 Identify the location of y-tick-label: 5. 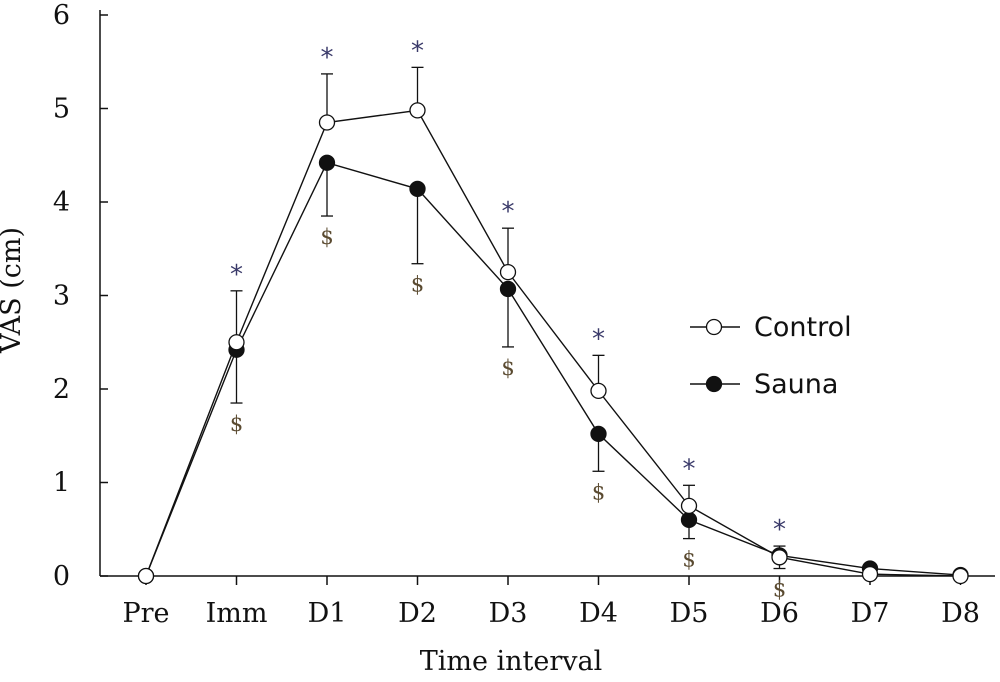
(61, 109).